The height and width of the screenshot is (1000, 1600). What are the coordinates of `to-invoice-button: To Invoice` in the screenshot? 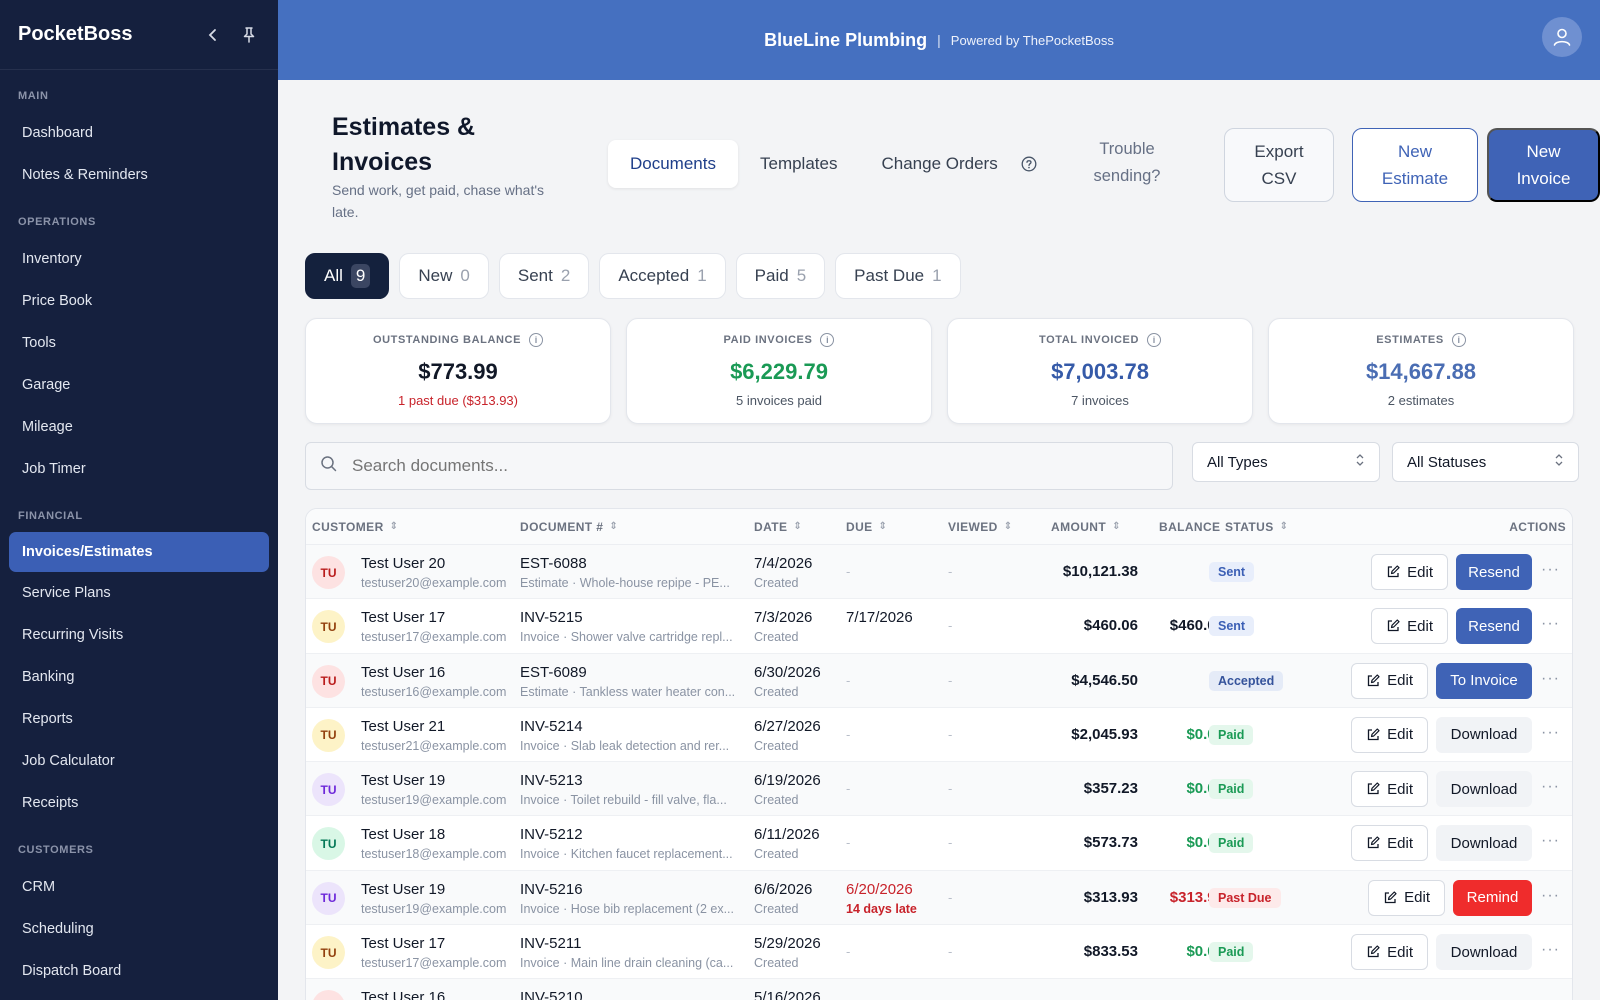 It's located at (1484, 680).